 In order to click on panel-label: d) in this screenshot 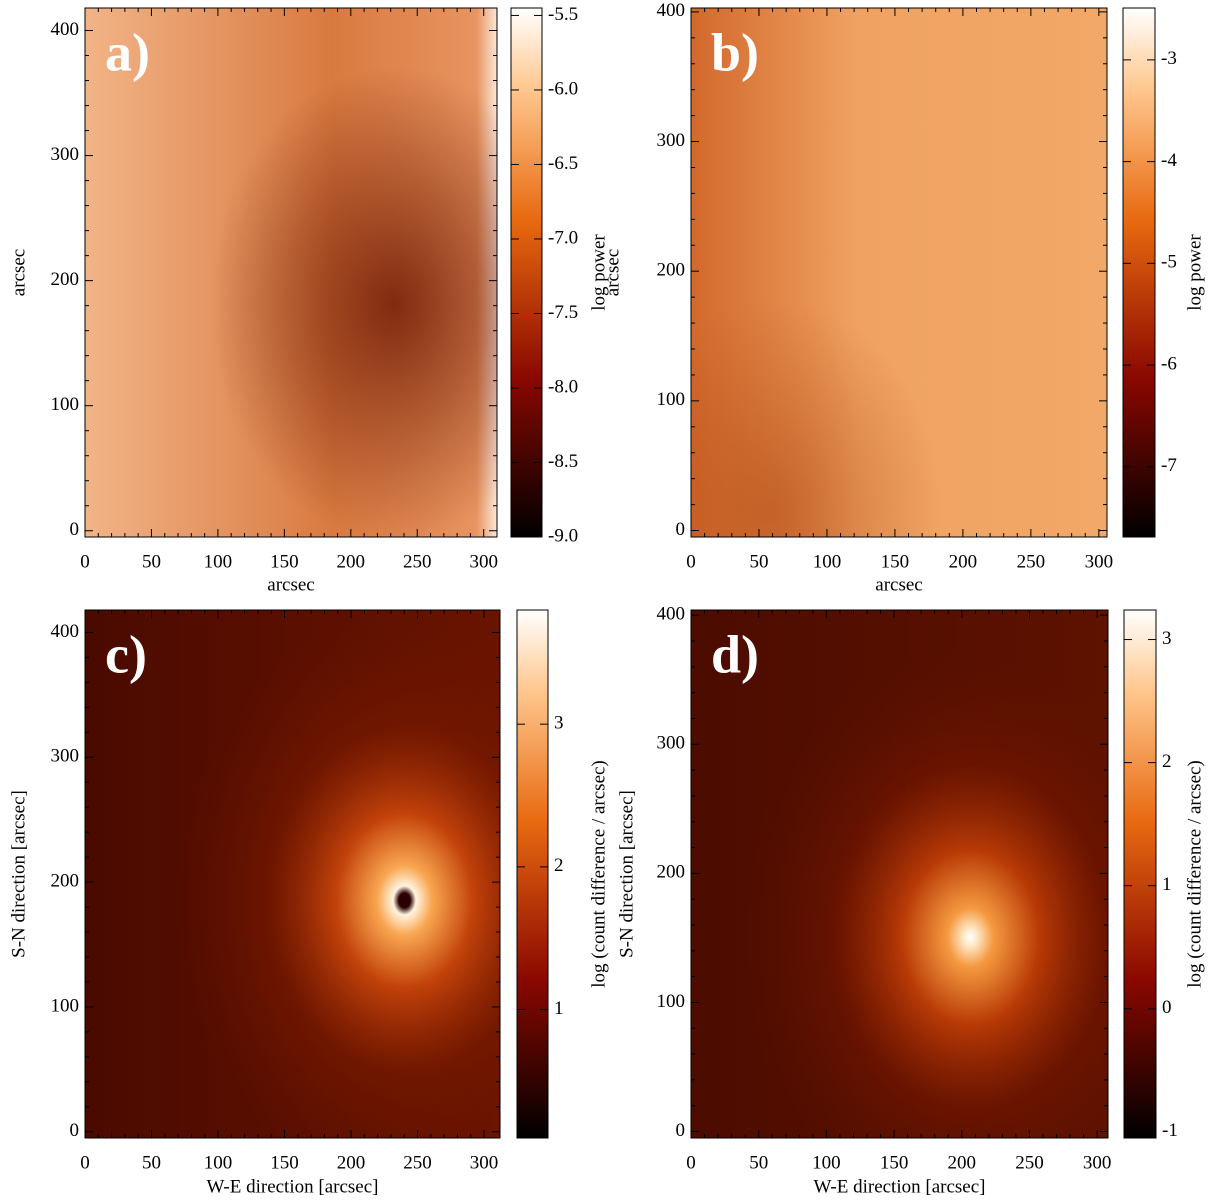, I will do `click(735, 654)`.